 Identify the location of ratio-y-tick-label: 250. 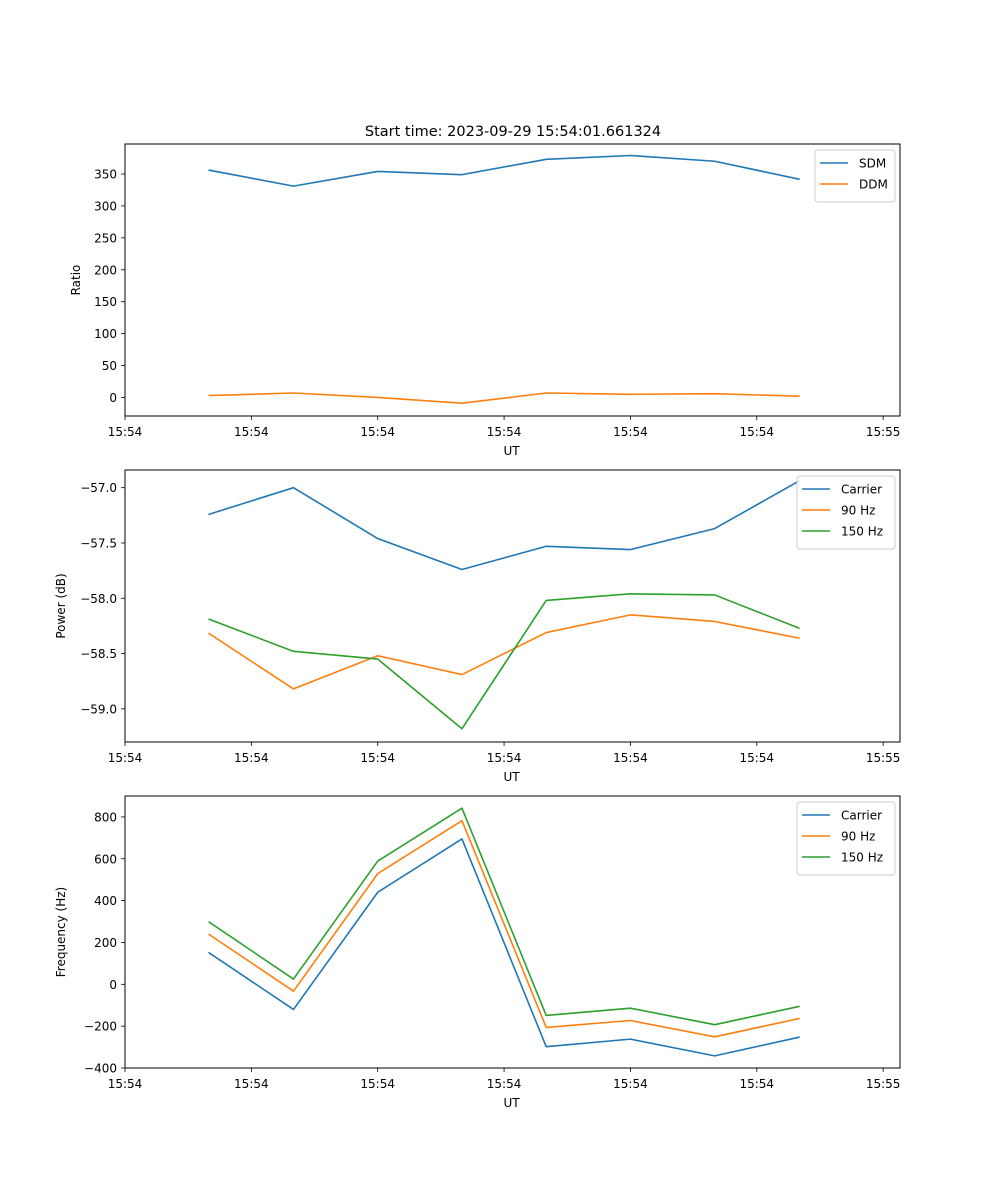
(105, 238).